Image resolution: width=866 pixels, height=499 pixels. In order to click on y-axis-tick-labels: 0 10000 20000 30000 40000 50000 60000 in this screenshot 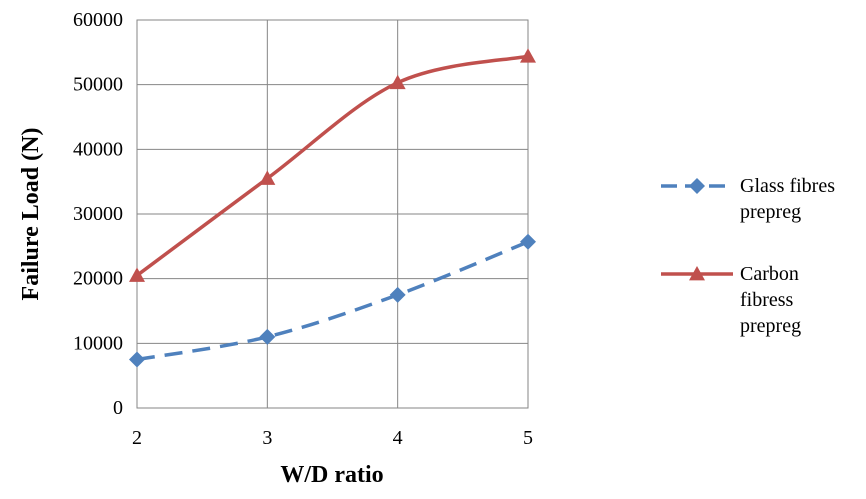, I will do `click(98, 214)`.